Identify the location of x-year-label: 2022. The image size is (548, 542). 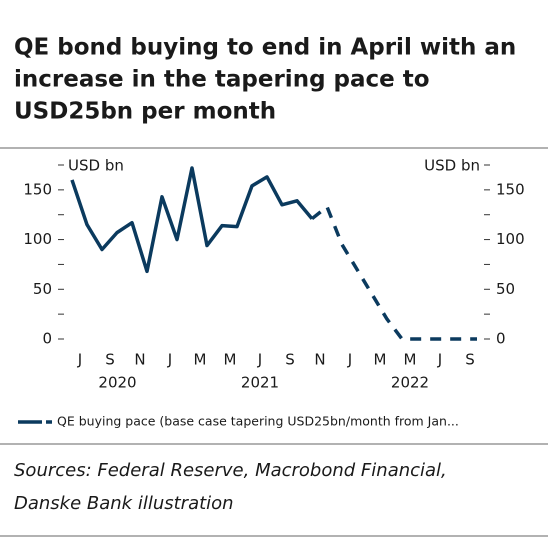
(410, 383).